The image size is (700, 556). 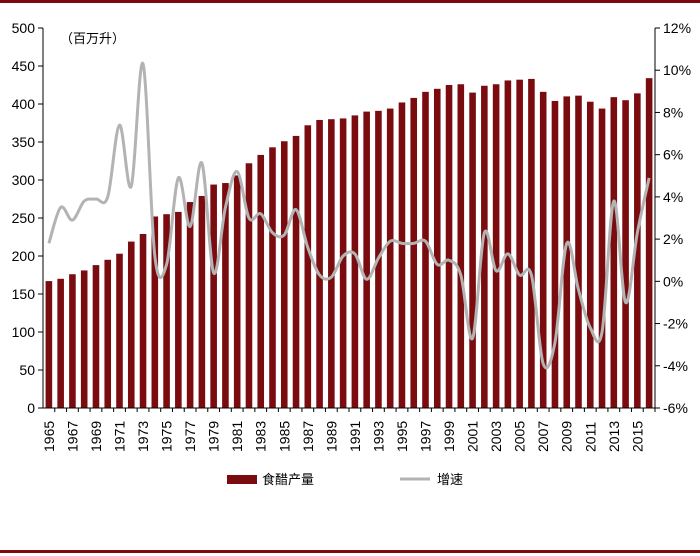 I want to click on bar-1977, so click(x=190, y=305).